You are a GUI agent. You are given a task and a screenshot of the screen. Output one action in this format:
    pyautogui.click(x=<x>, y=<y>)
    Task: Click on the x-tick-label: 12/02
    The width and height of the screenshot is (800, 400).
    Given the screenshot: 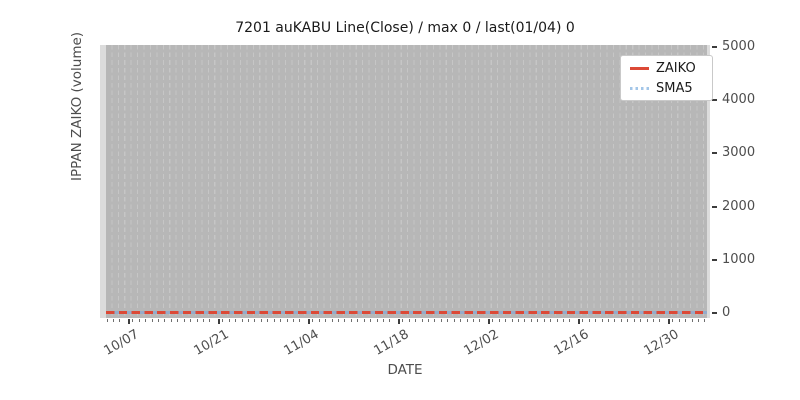 What is the action you would take?
    pyautogui.click(x=481, y=343)
    